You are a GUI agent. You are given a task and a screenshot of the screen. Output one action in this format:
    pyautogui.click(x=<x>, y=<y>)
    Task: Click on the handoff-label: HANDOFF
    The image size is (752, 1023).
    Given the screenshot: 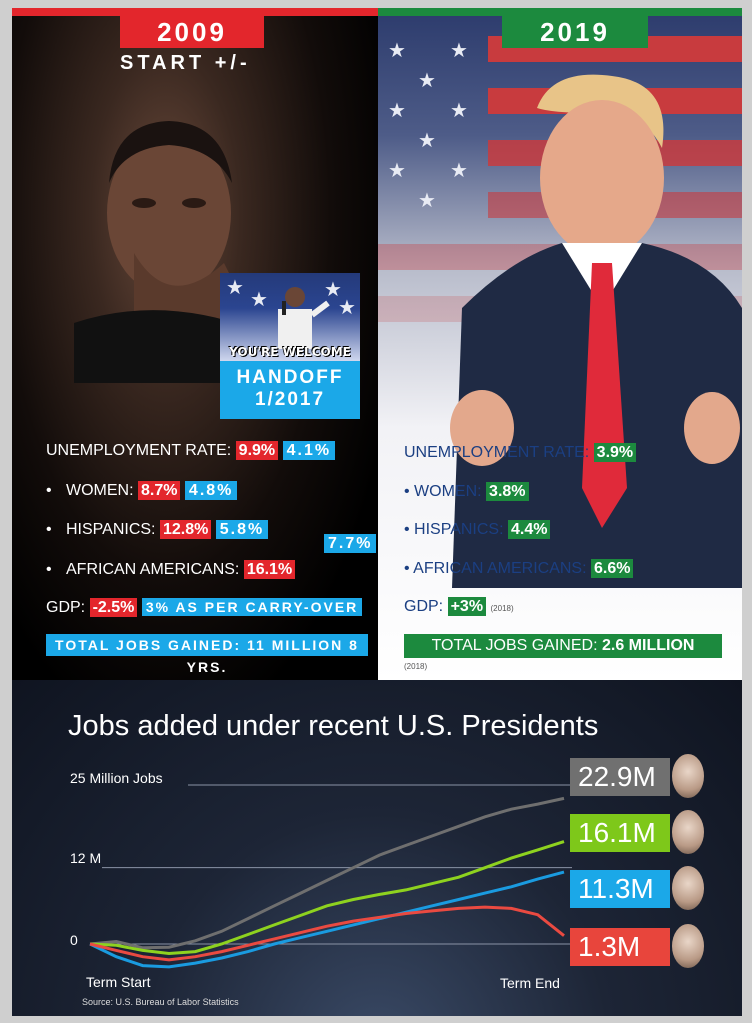 What is the action you would take?
    pyautogui.click(x=290, y=377)
    